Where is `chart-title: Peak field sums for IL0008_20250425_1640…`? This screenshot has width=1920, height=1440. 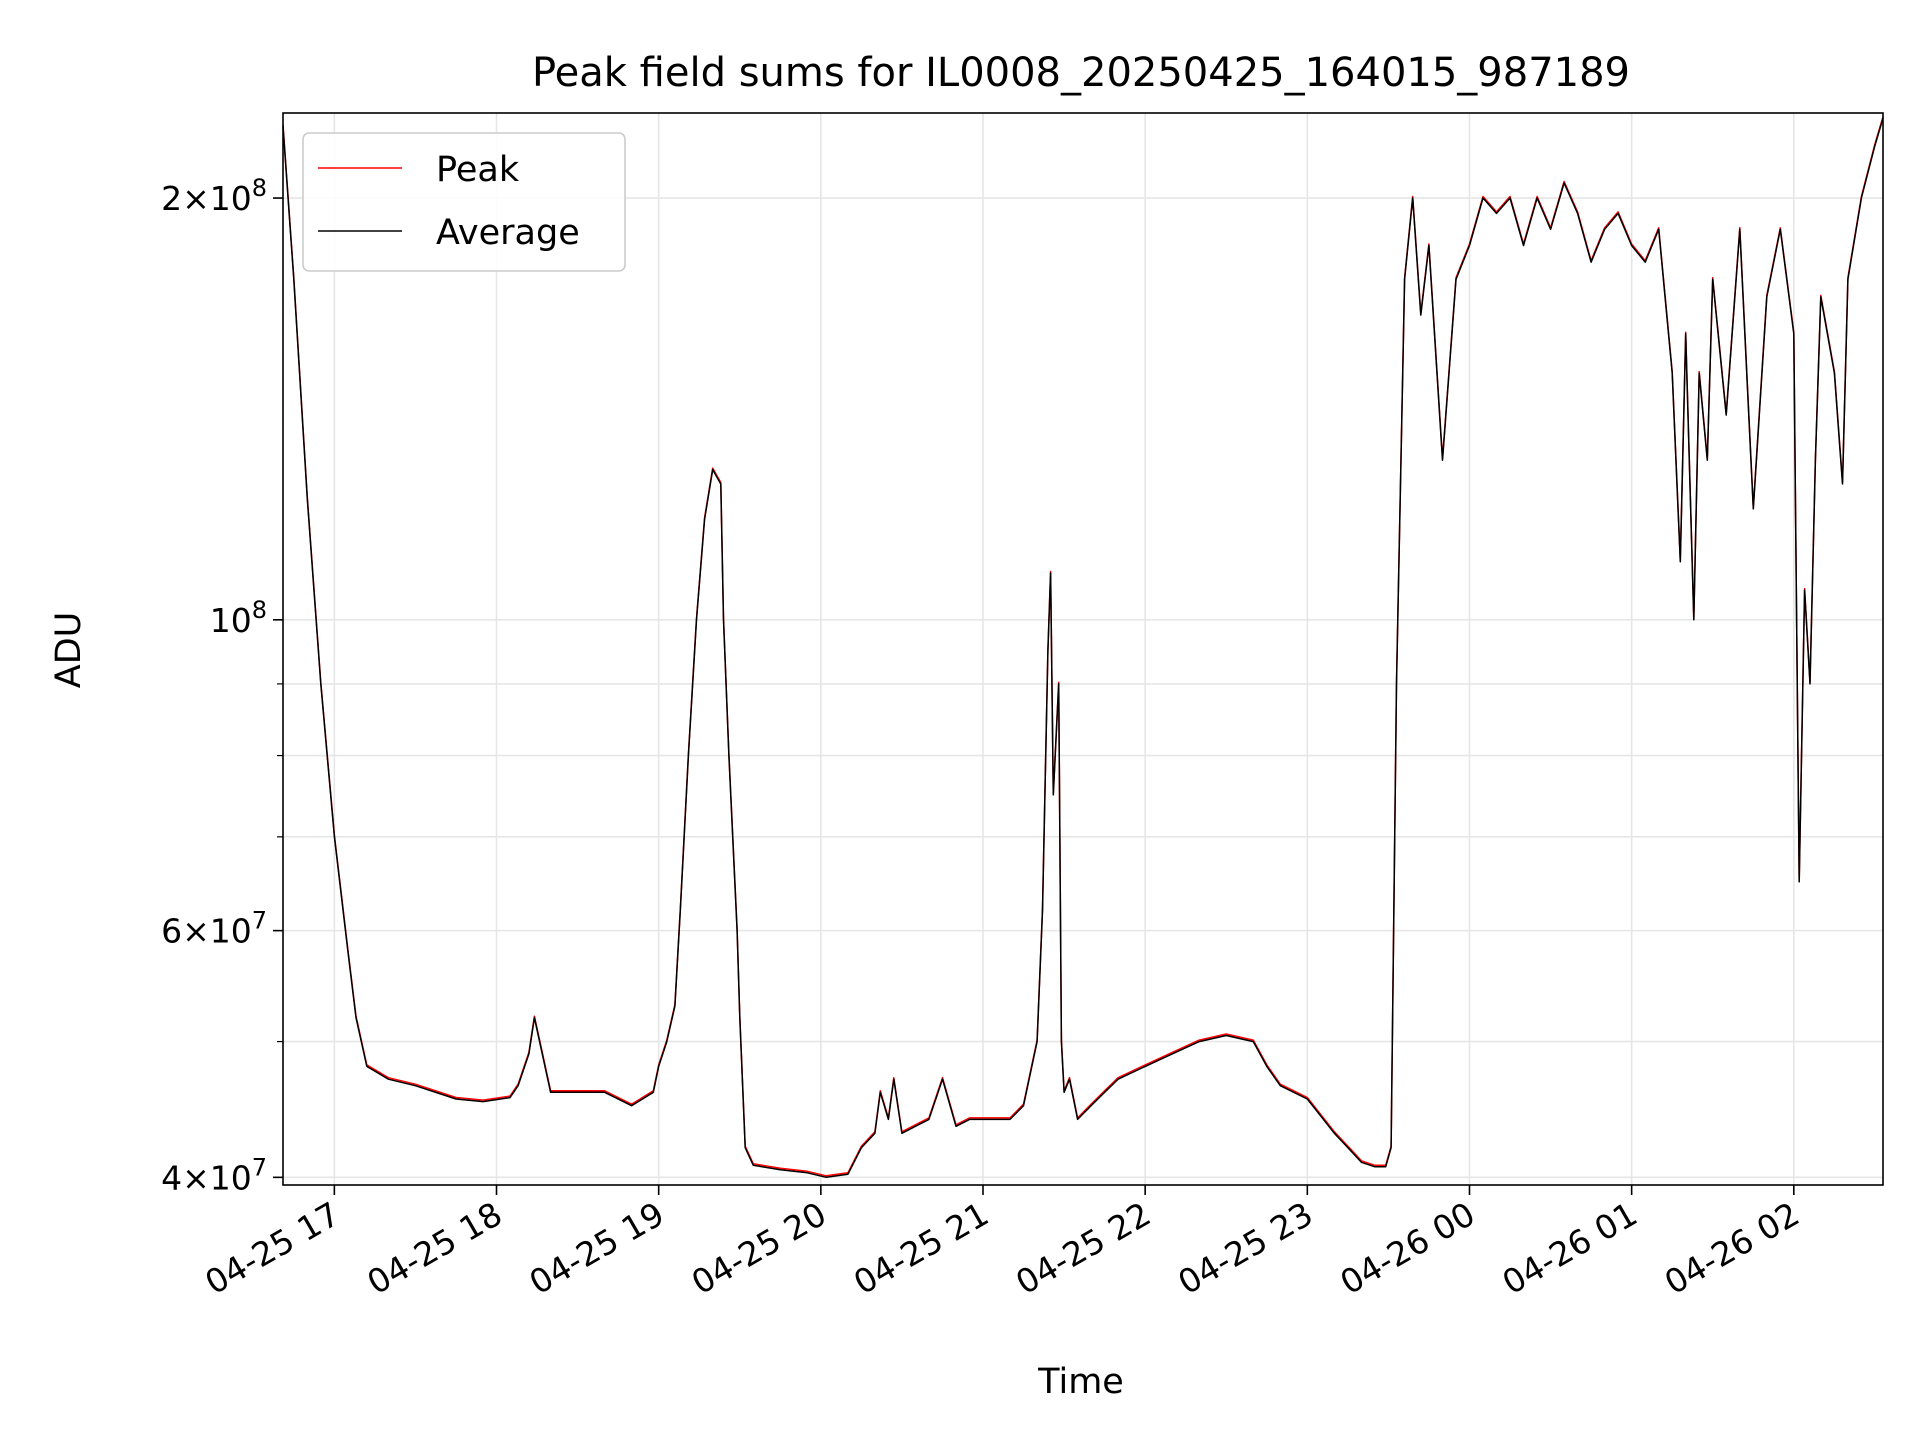
chart-title: Peak field sums for IL0008_20250425_1640… is located at coordinates (1081, 73).